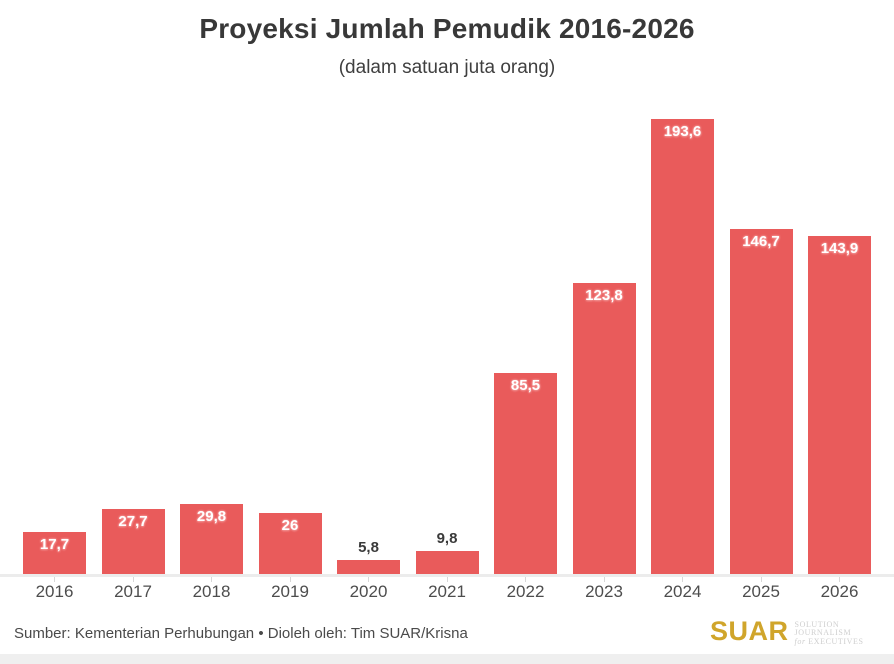  Describe the element at coordinates (211, 516) in the screenshot. I see `bar-value-label-2018: 29,8` at that location.